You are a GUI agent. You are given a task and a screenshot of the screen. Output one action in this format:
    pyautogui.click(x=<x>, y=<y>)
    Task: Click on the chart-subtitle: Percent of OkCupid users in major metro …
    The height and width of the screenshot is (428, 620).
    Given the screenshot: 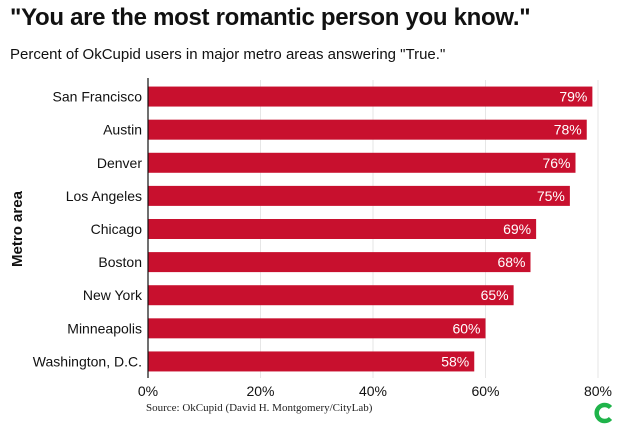 What is the action you would take?
    pyautogui.click(x=228, y=54)
    